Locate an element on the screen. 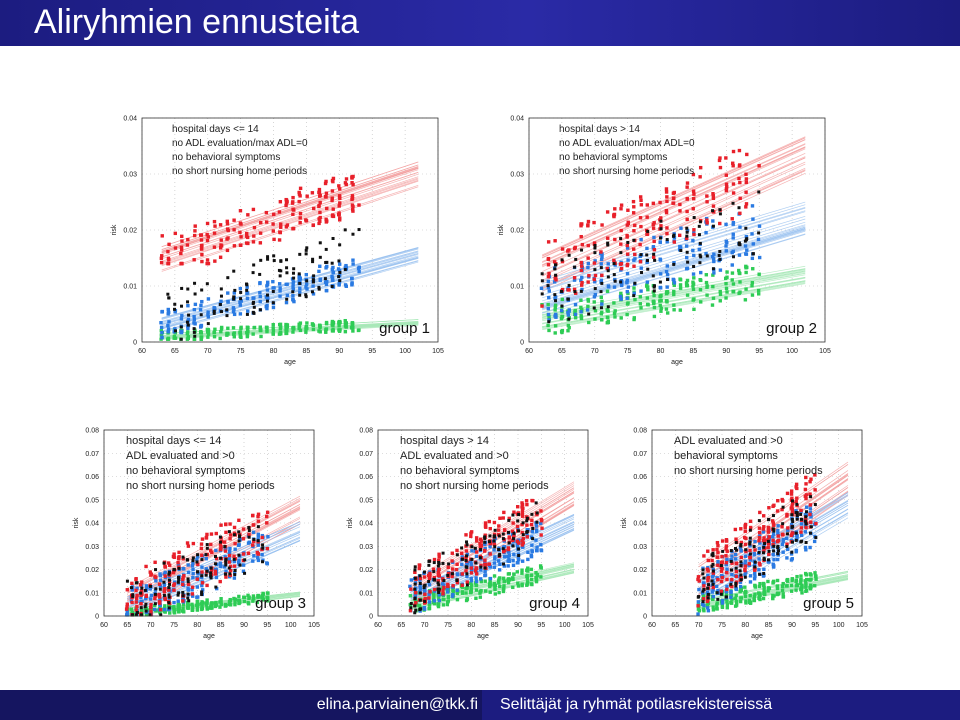  y-tick-label: 0 is located at coordinates (97, 617).